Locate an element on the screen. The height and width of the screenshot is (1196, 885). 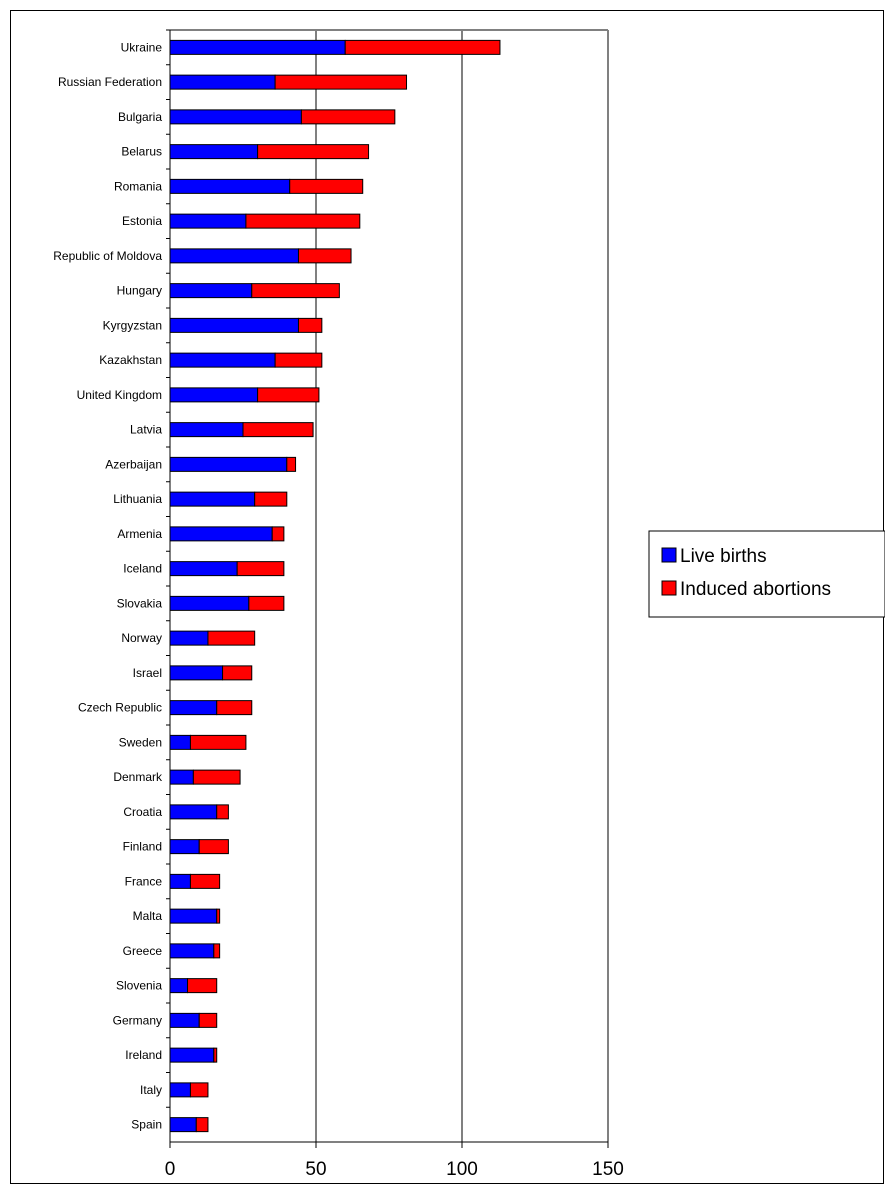
x-tick-label-150: 150 is located at coordinates (608, 1169).